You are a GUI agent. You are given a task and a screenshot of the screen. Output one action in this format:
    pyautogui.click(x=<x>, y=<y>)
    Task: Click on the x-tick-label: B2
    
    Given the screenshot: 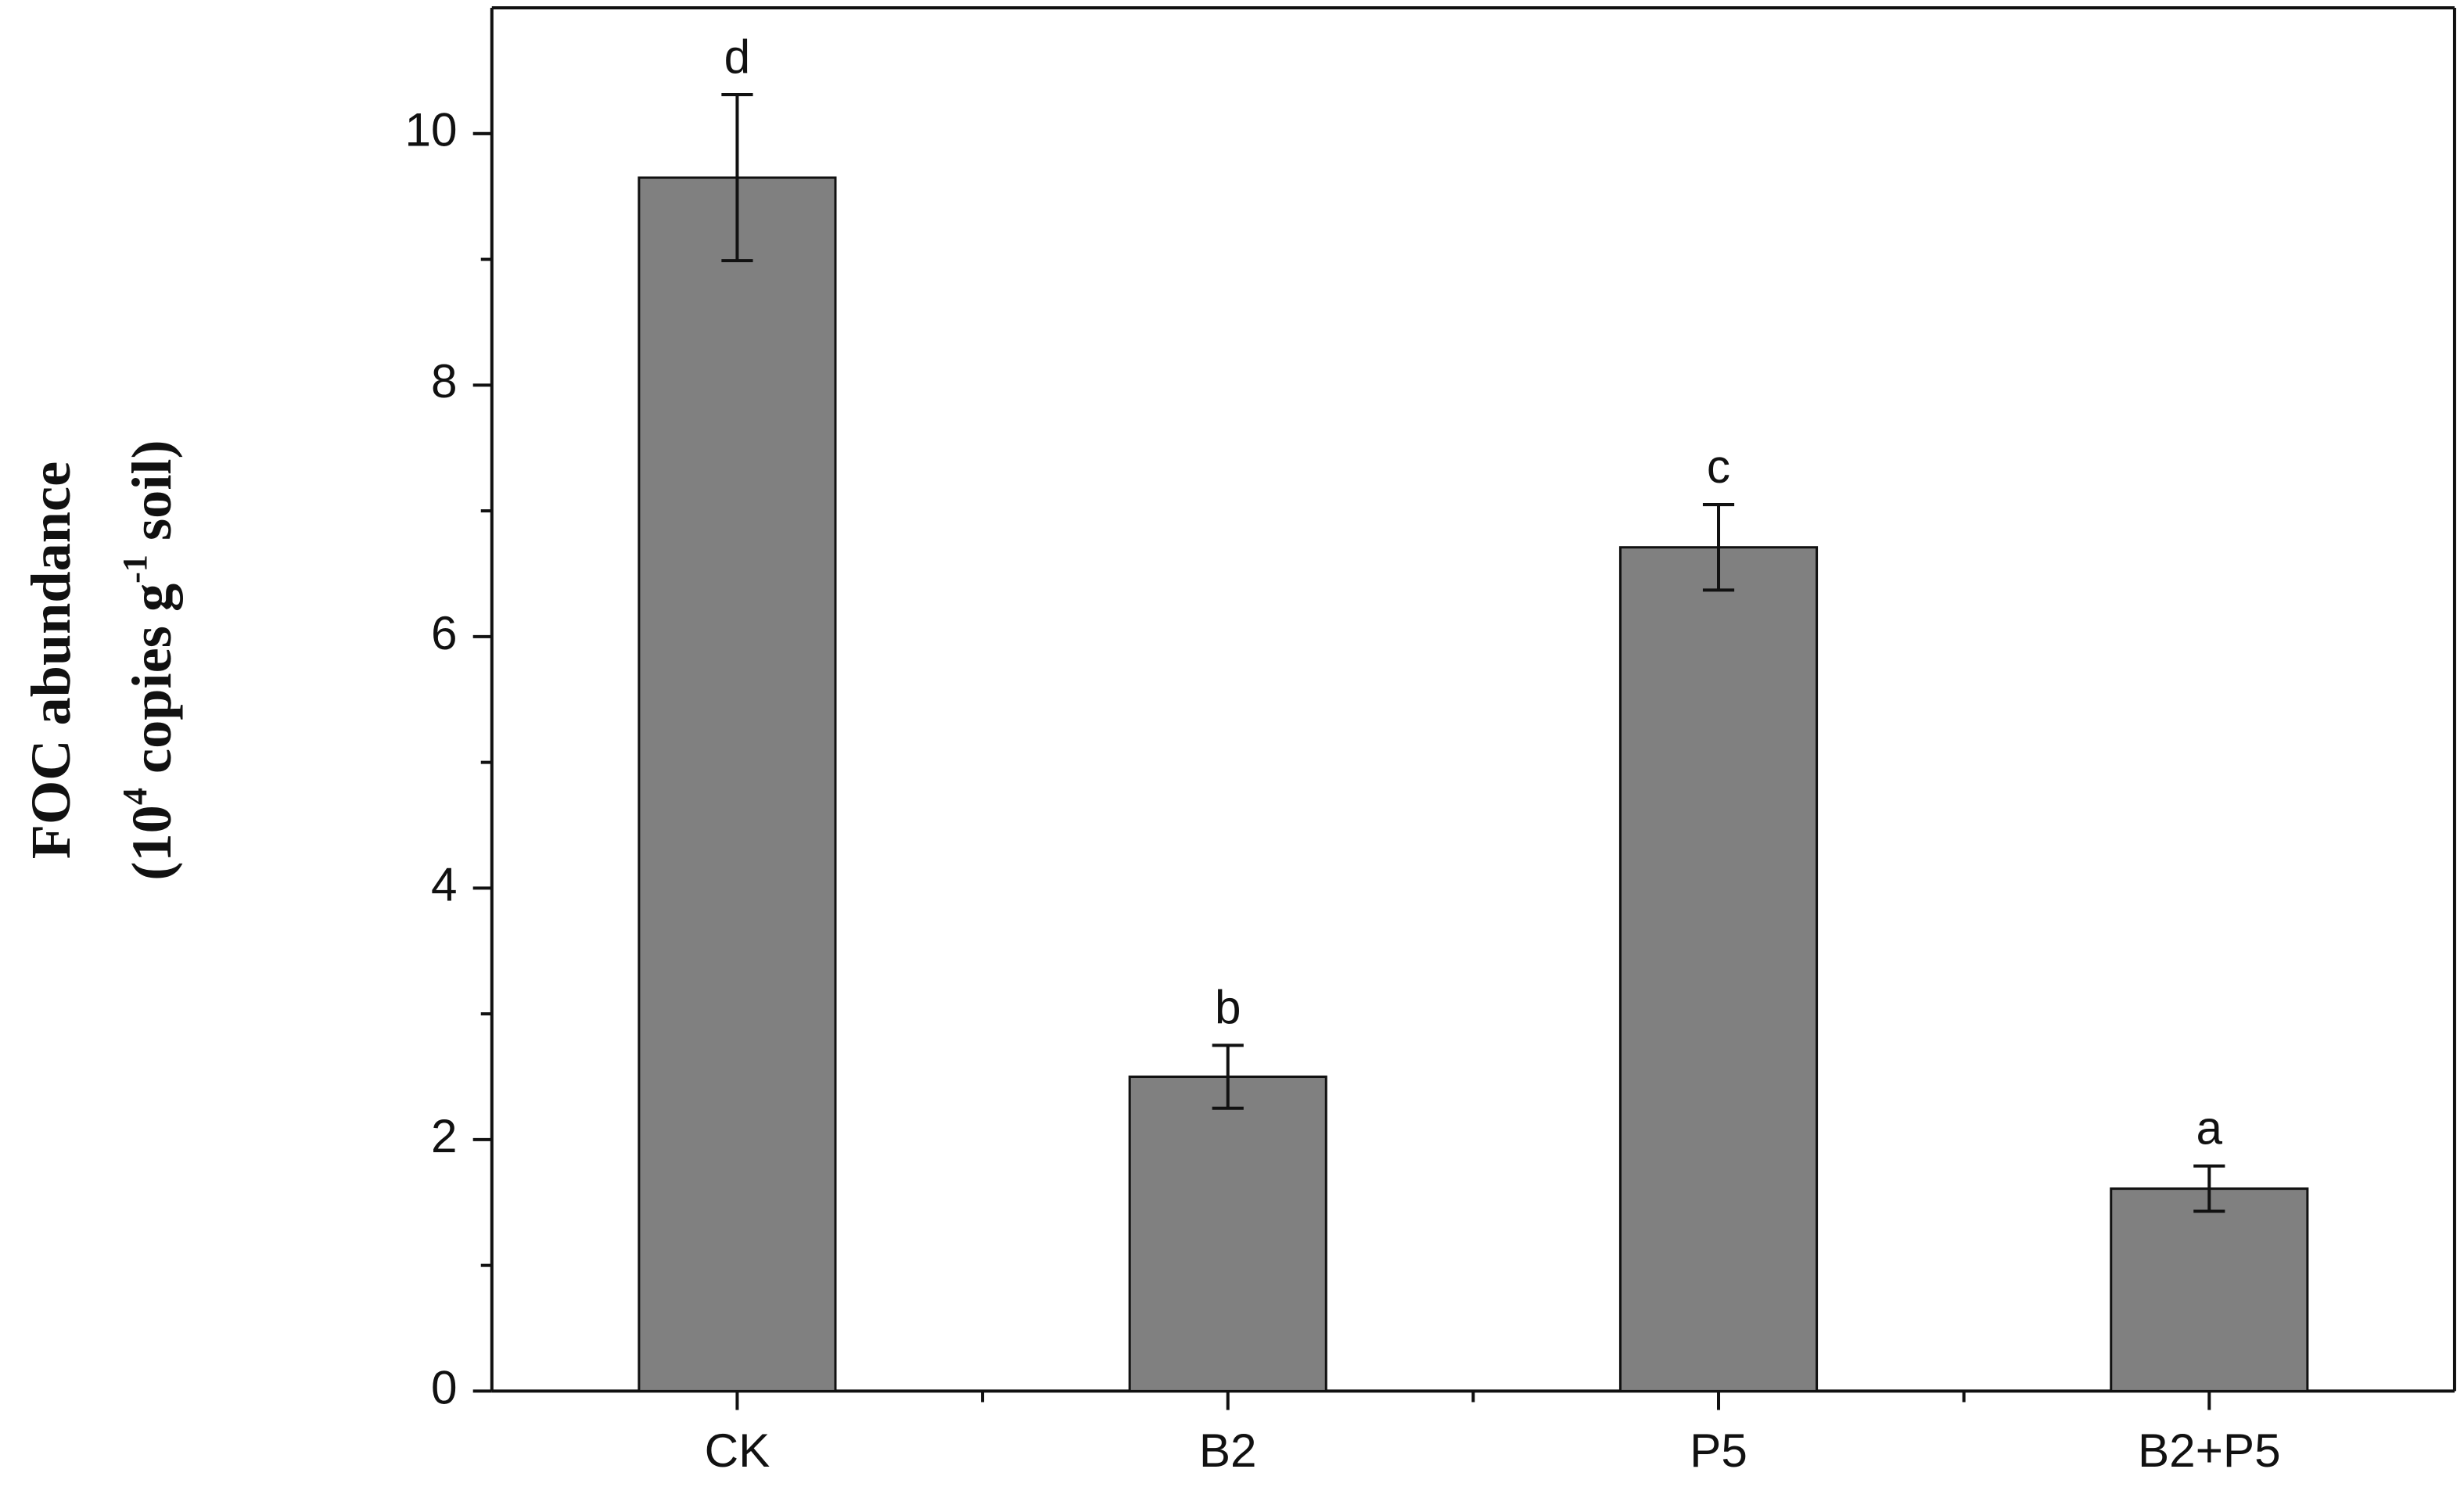 What is the action you would take?
    pyautogui.click(x=1228, y=1450)
    